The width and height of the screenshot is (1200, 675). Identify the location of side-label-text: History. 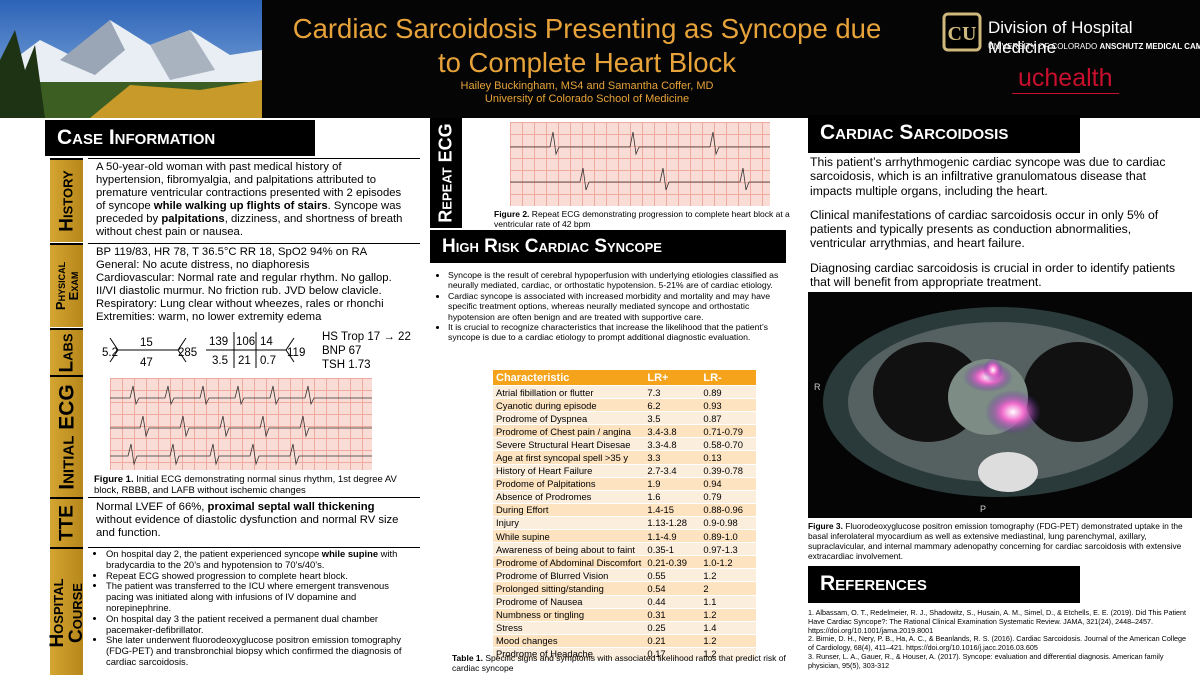
(66, 201).